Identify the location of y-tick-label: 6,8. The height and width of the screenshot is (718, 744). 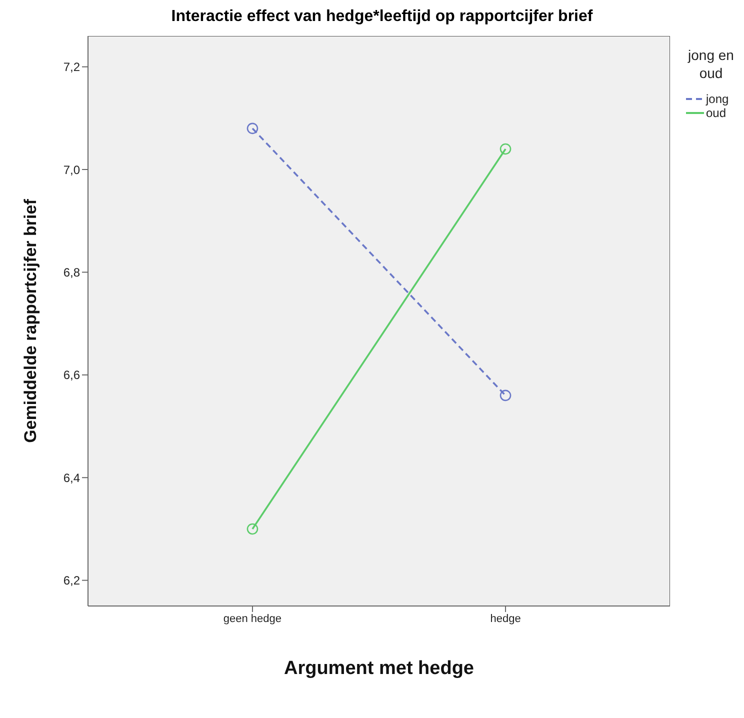
(71, 272).